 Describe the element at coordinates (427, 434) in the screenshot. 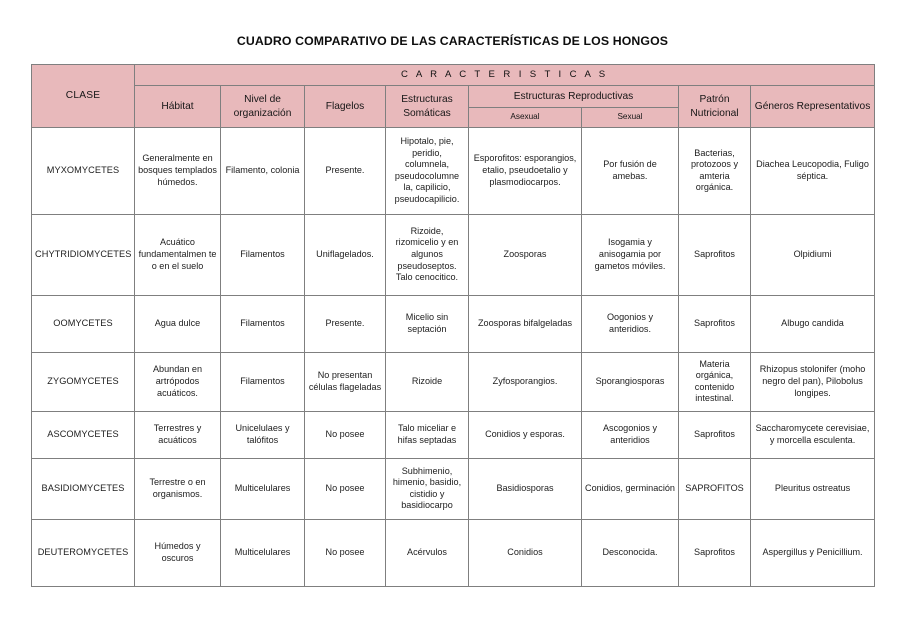

I see `cell-estructuras-somaticas: Talo miceliar e hifas septadas` at that location.